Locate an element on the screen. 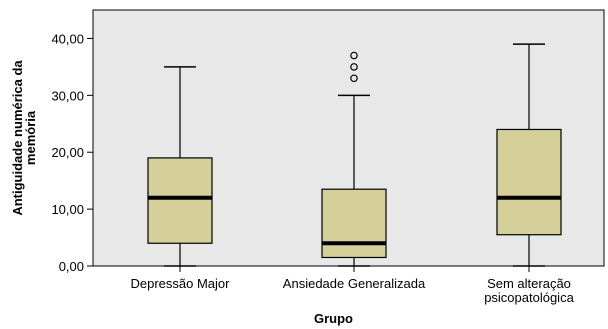 The width and height of the screenshot is (608, 329). x-axis-title: Grupo is located at coordinates (333, 318).